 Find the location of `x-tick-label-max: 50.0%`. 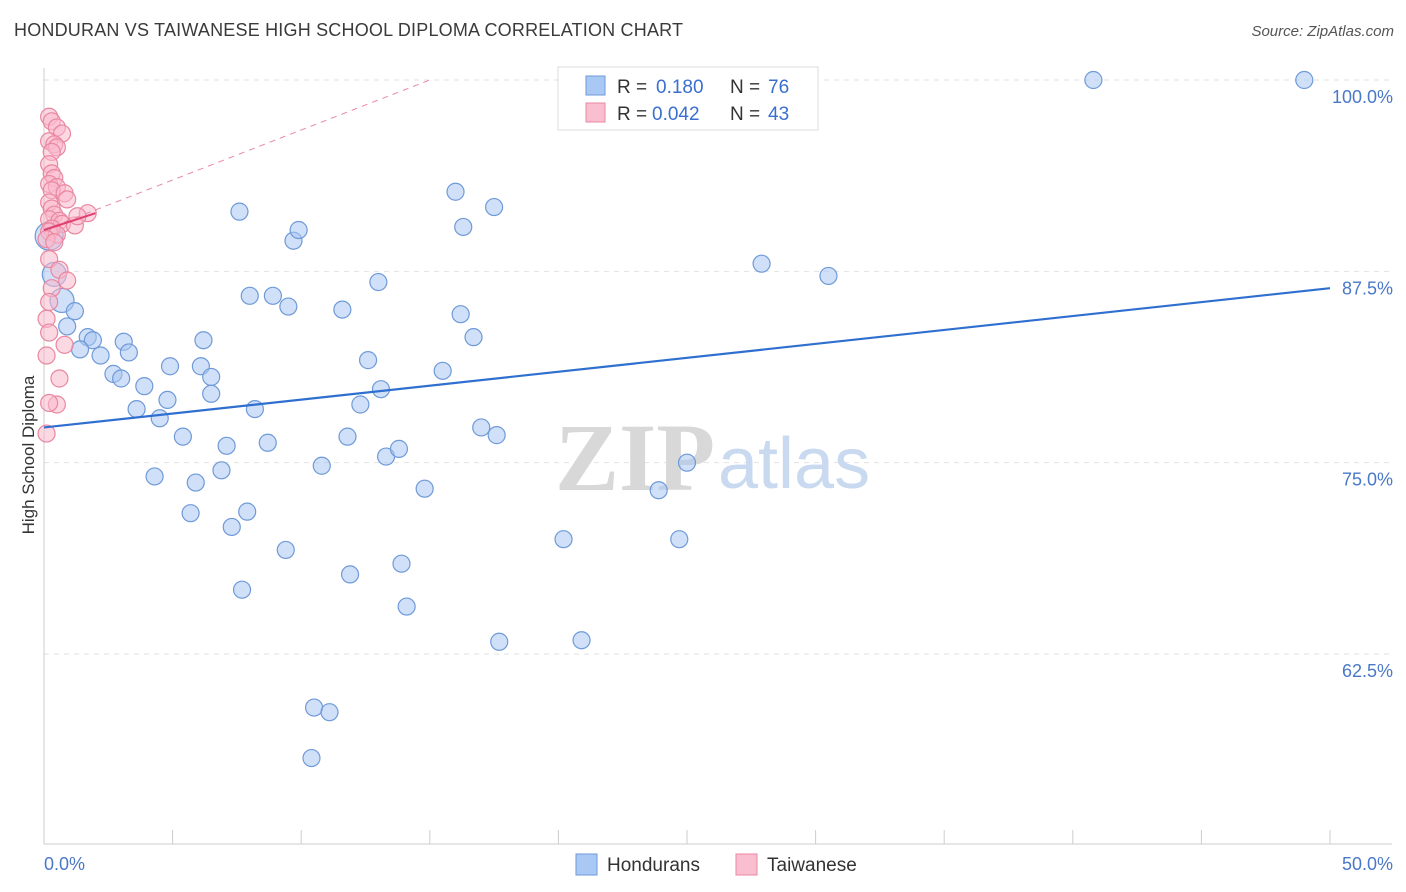

x-tick-label-max: 50.0% is located at coordinates (1367, 864).